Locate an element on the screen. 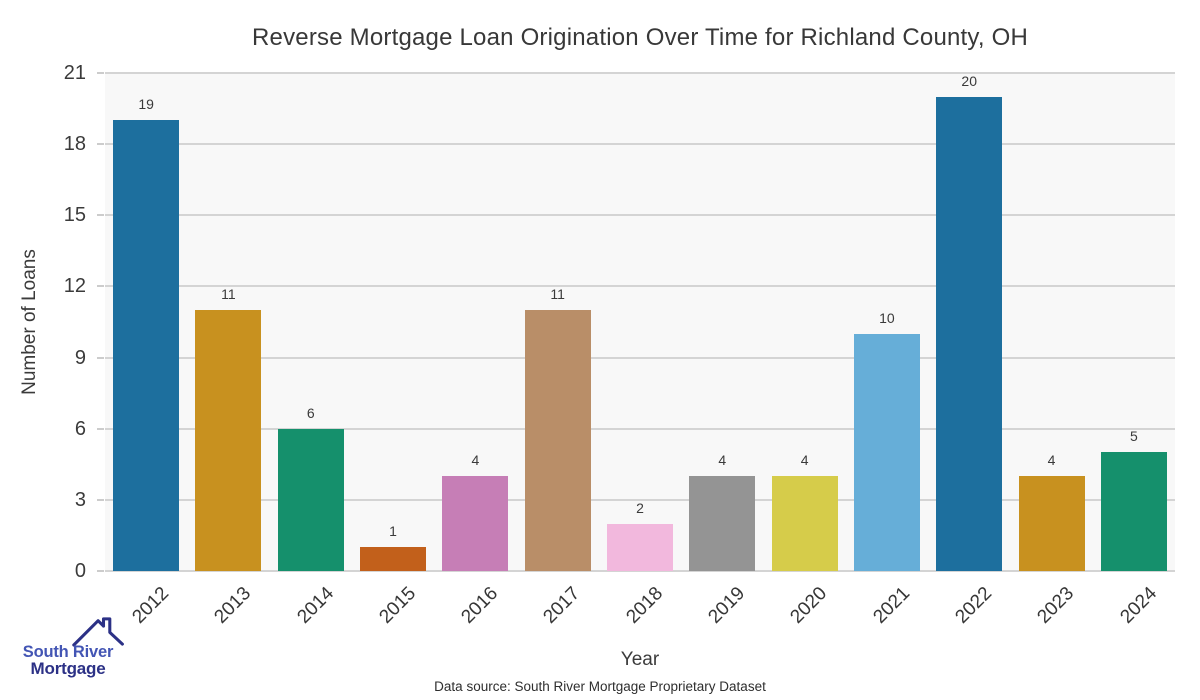 This screenshot has height=700, width=1200. bar-value-label-2015: 1 is located at coordinates (393, 531).